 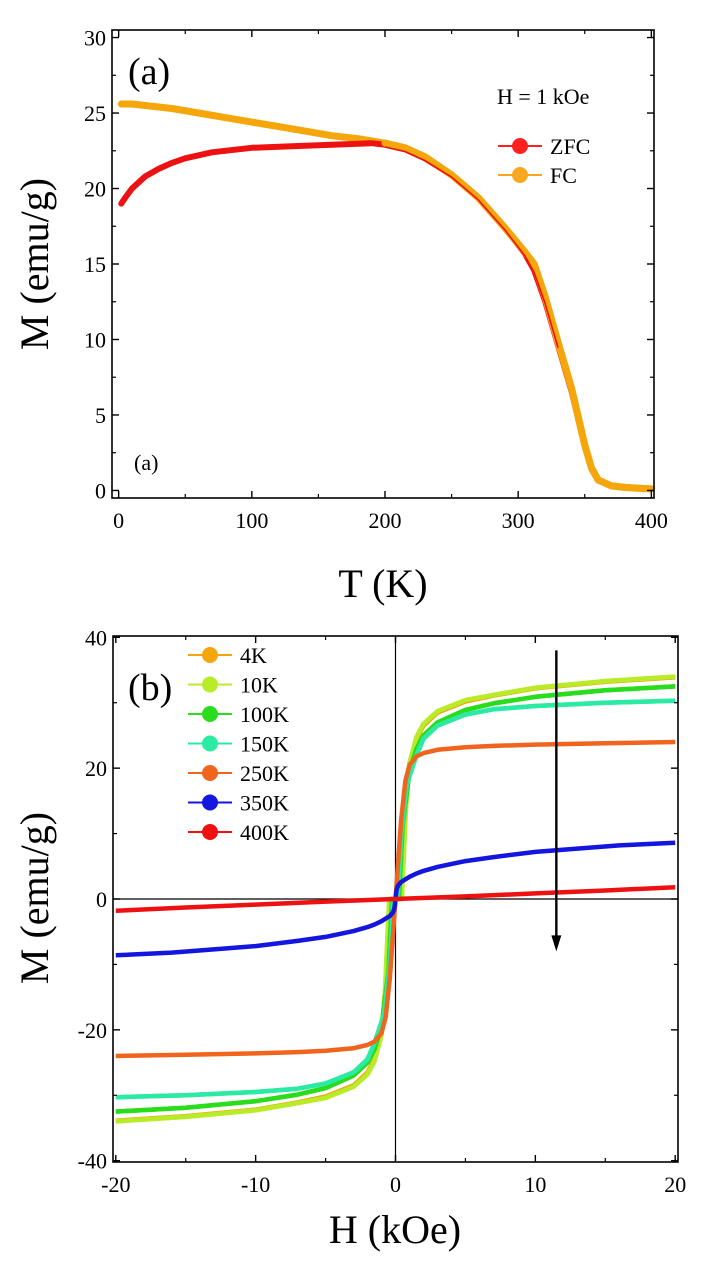 I want to click on series-zfc-edge-line, so click(x=471, y=247).